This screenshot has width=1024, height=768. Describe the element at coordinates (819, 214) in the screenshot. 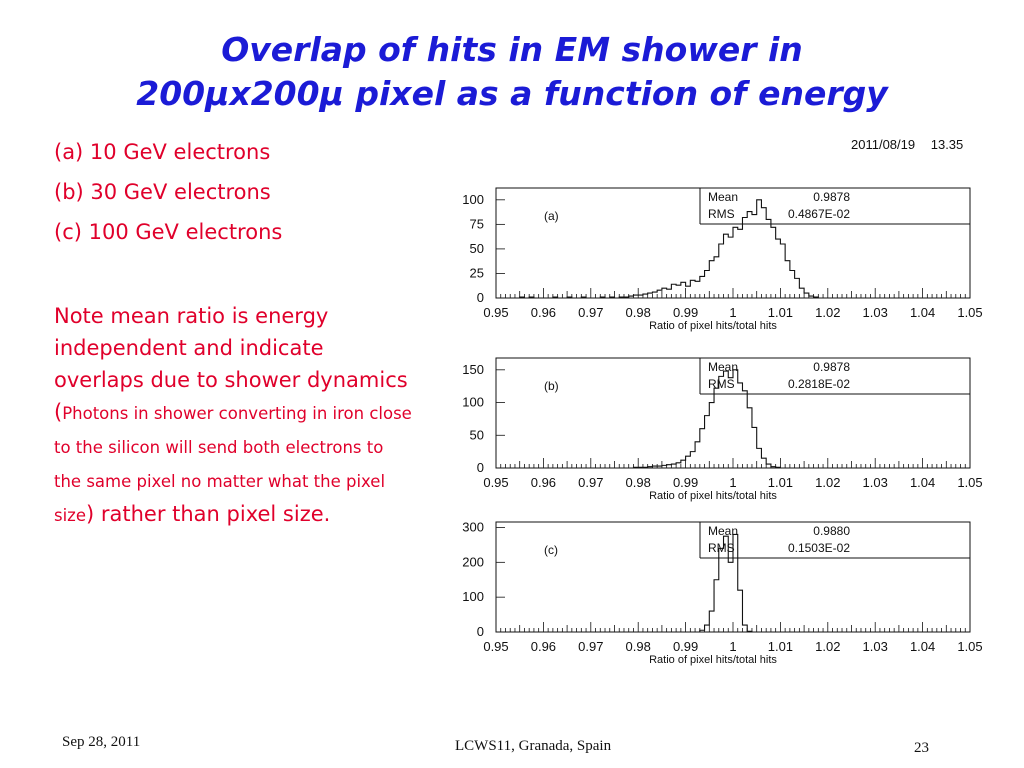

I see `stats-rms-value: 0.4867E-02` at that location.